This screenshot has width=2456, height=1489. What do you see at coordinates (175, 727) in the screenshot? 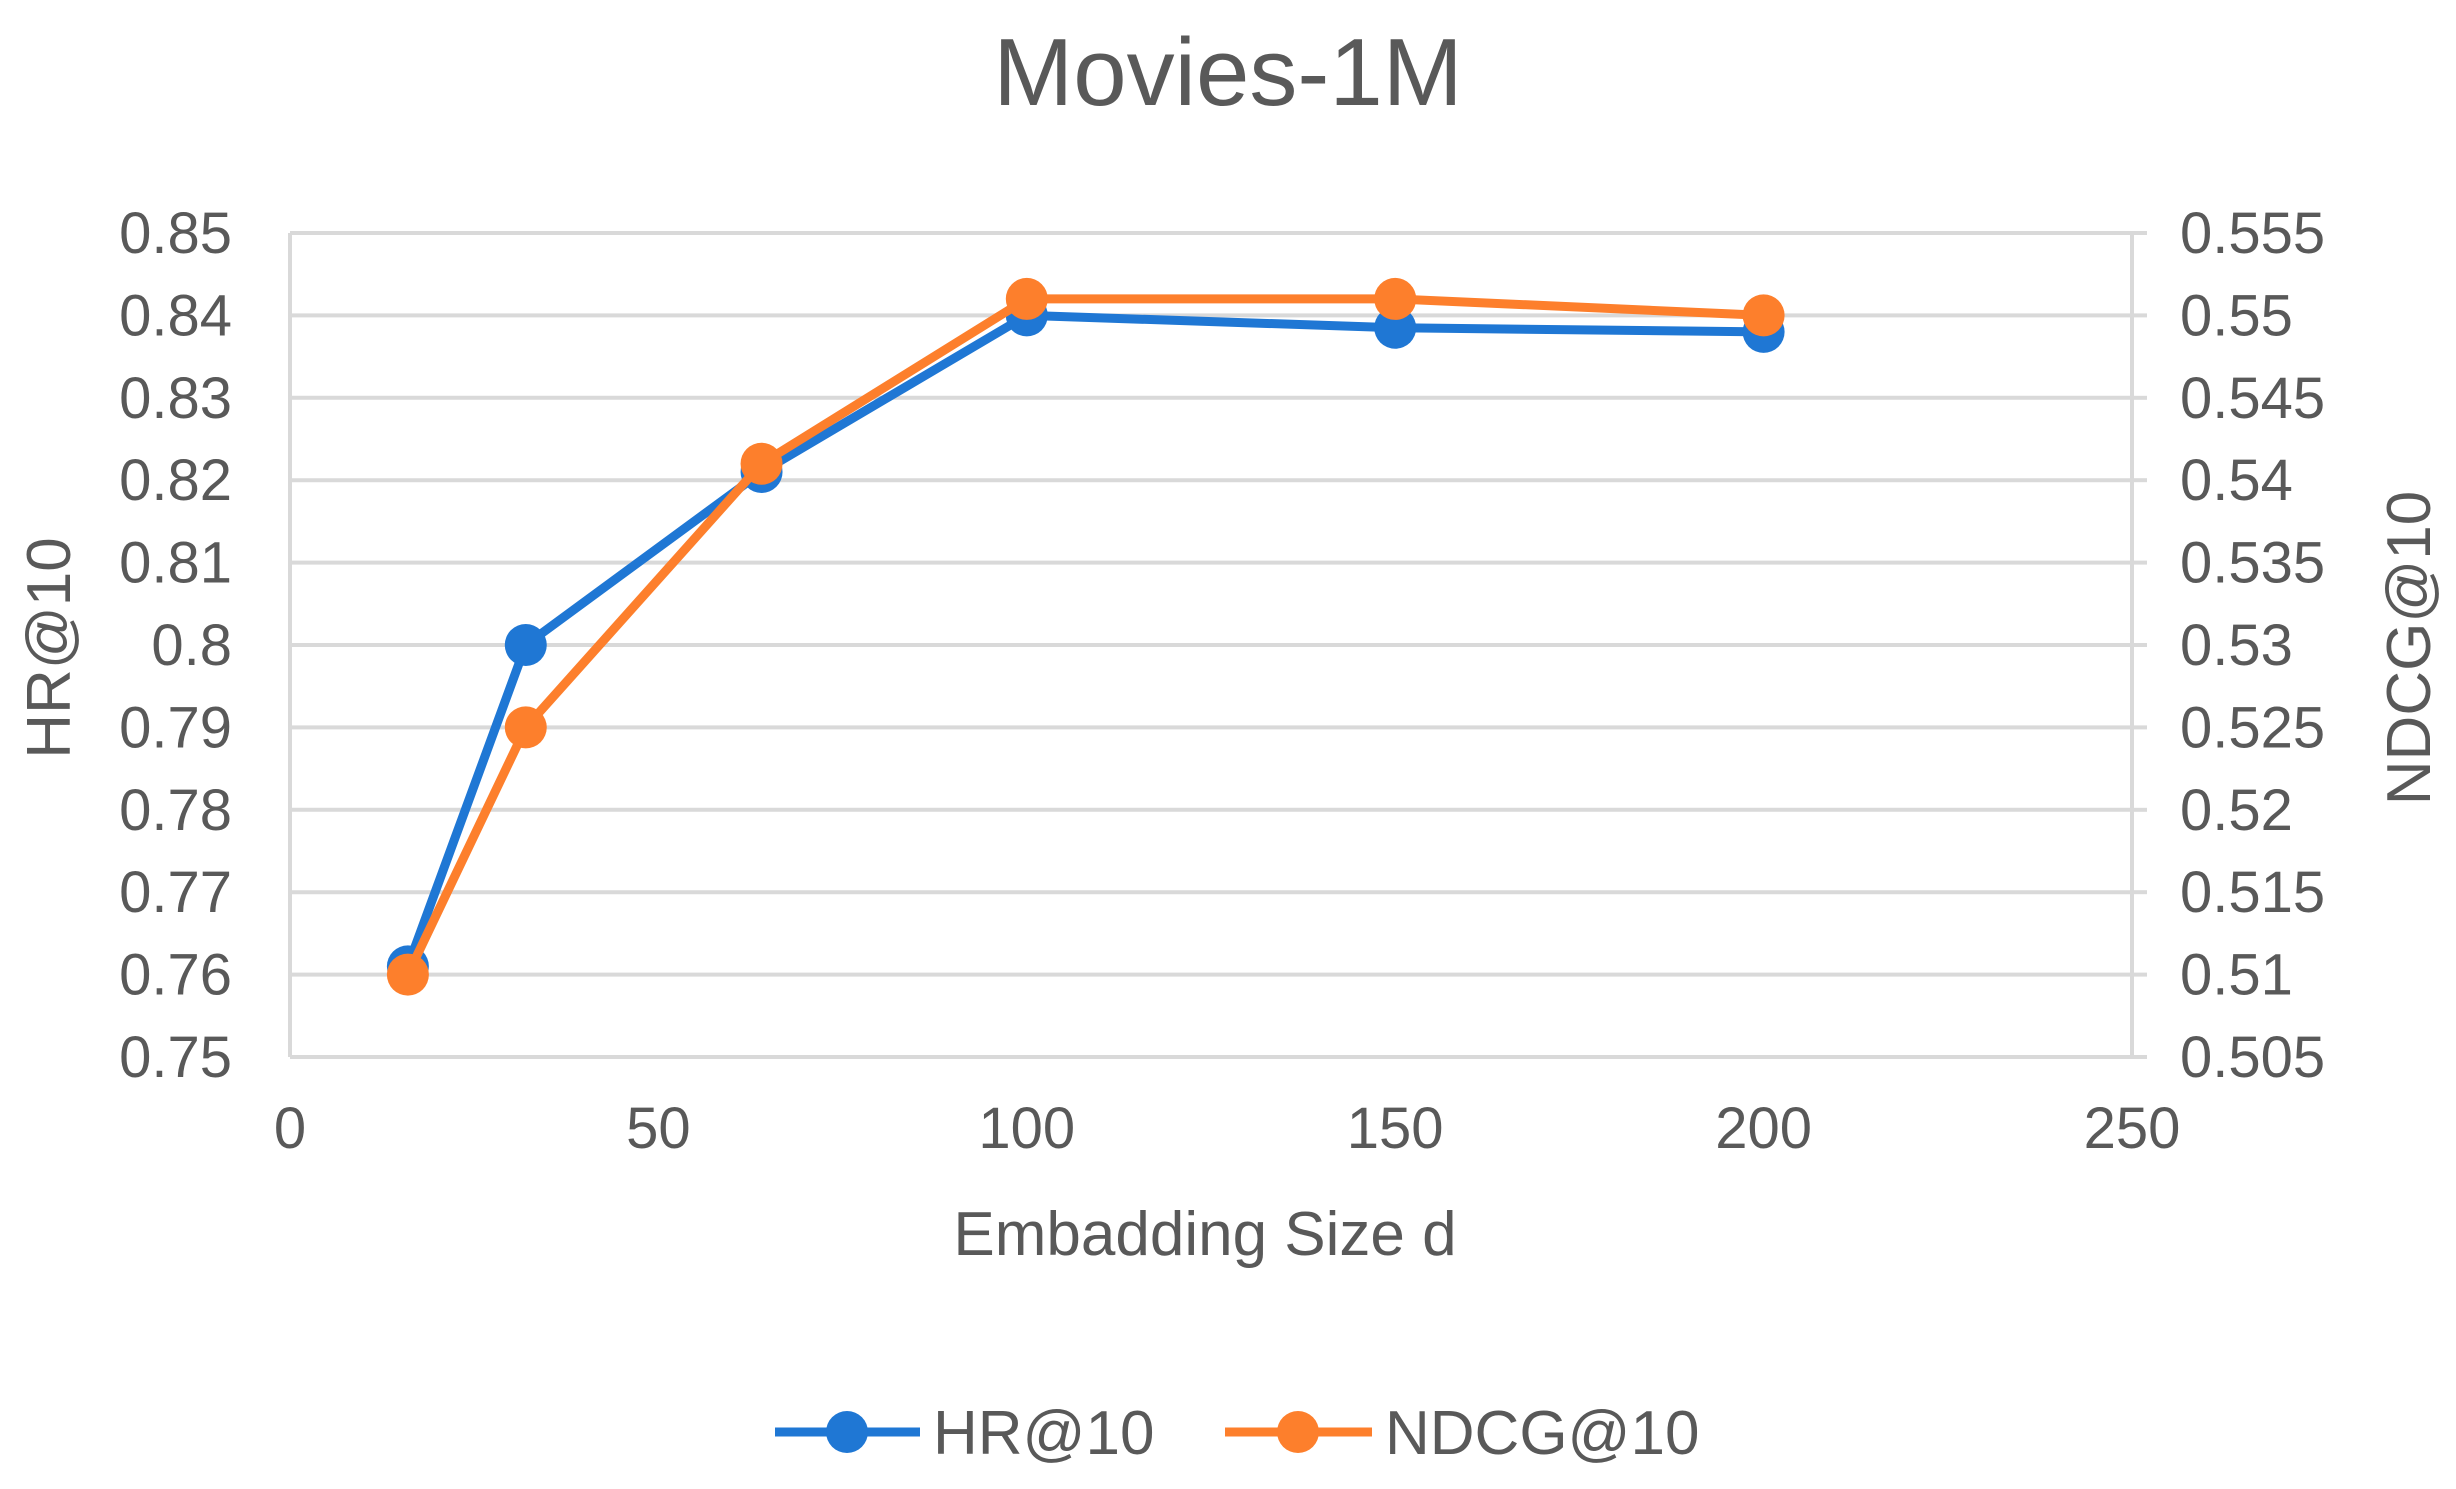
I see `left-y-tick-label: 0.79` at bounding box center [175, 727].